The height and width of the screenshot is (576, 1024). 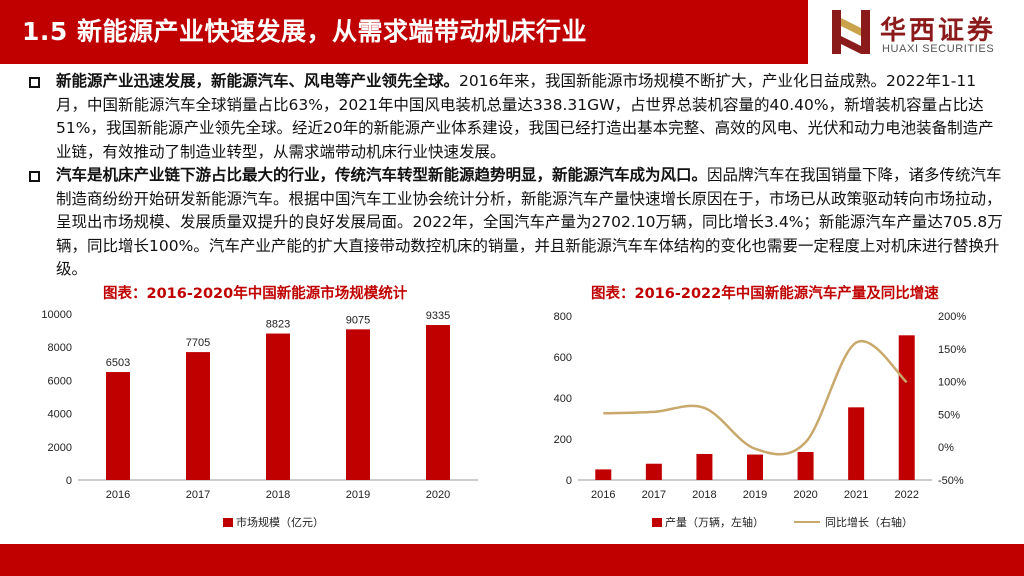 I want to click on paragraph-lead: 新能源产业迅速发展，新能源汽车、风电等产业领先全球。, so click(x=258, y=81).